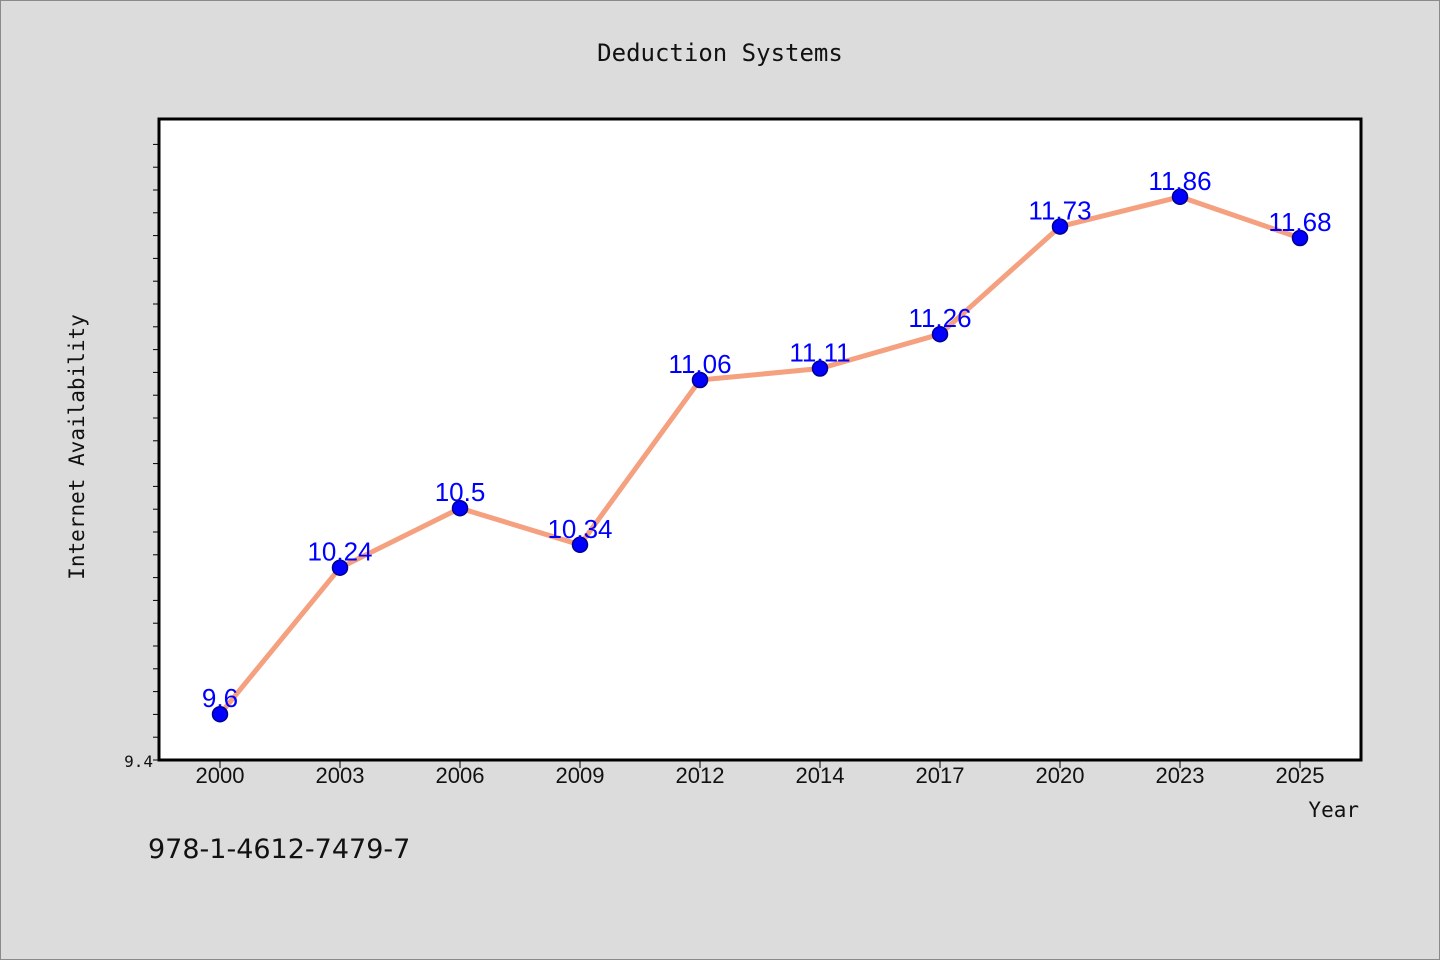  Describe the element at coordinates (279, 849) in the screenshot. I see `isbn-text: 978-1-4612-7479-7` at that location.